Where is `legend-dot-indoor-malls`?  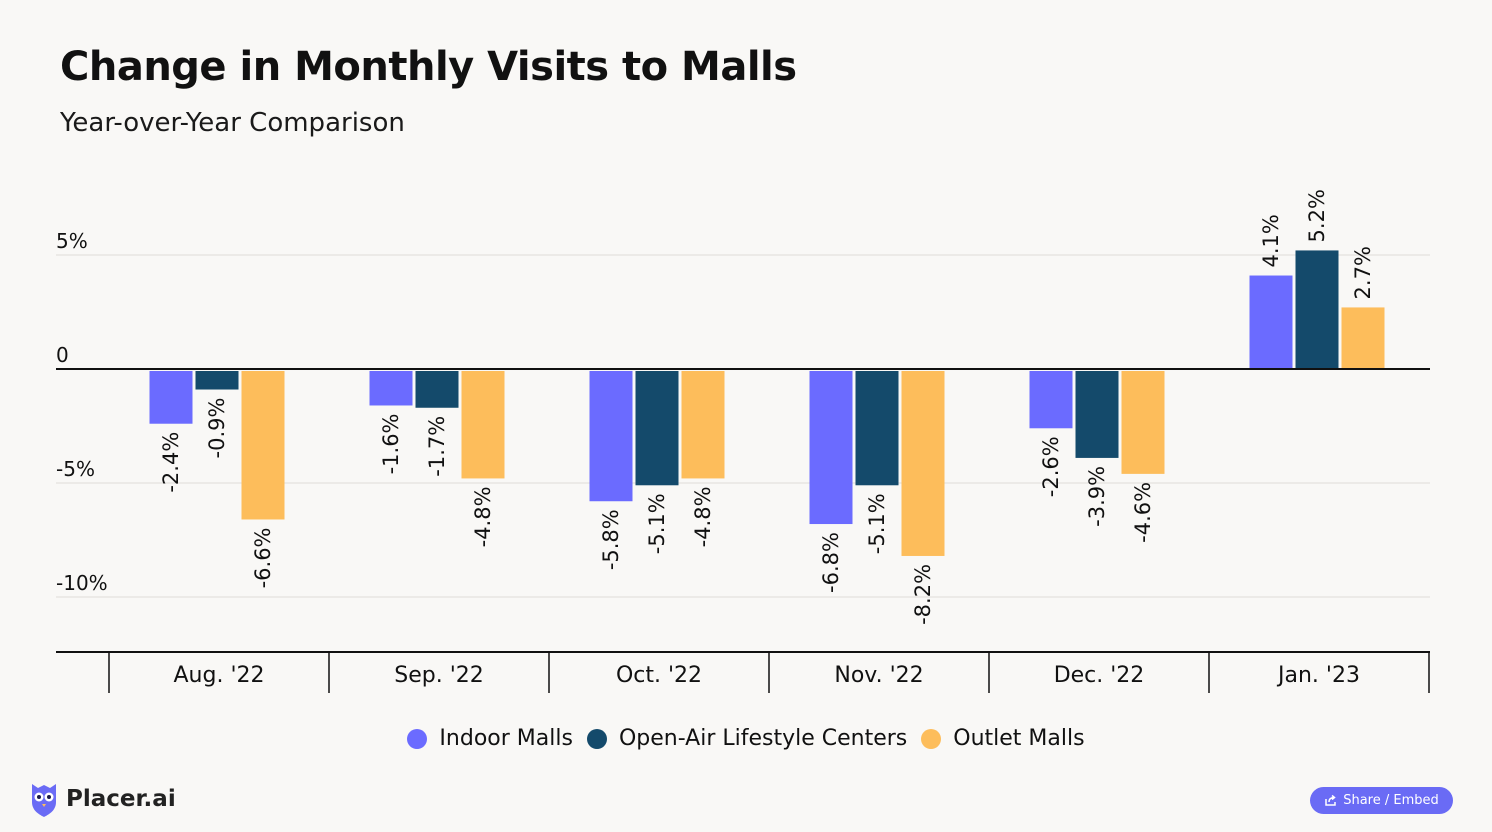
legend-dot-indoor-malls is located at coordinates (417, 738).